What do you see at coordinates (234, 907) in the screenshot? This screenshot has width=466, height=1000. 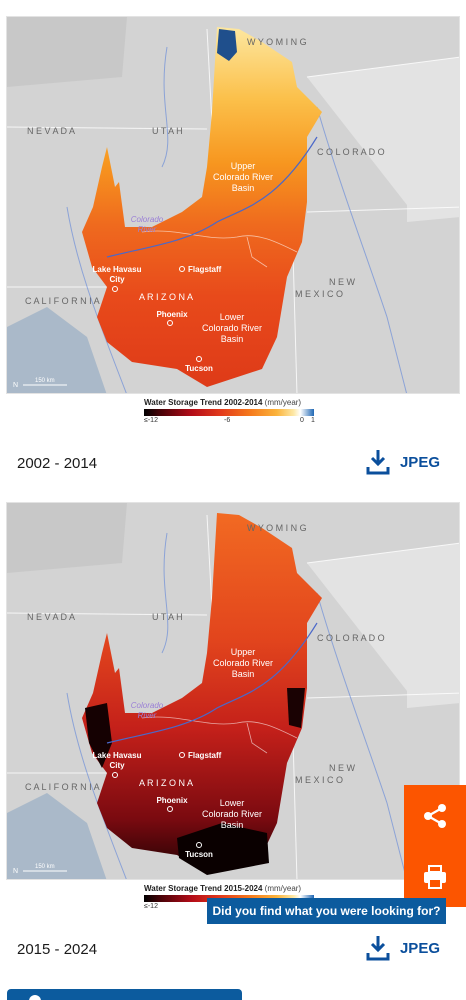 I see `legend-ticks: ≤-12` at bounding box center [234, 907].